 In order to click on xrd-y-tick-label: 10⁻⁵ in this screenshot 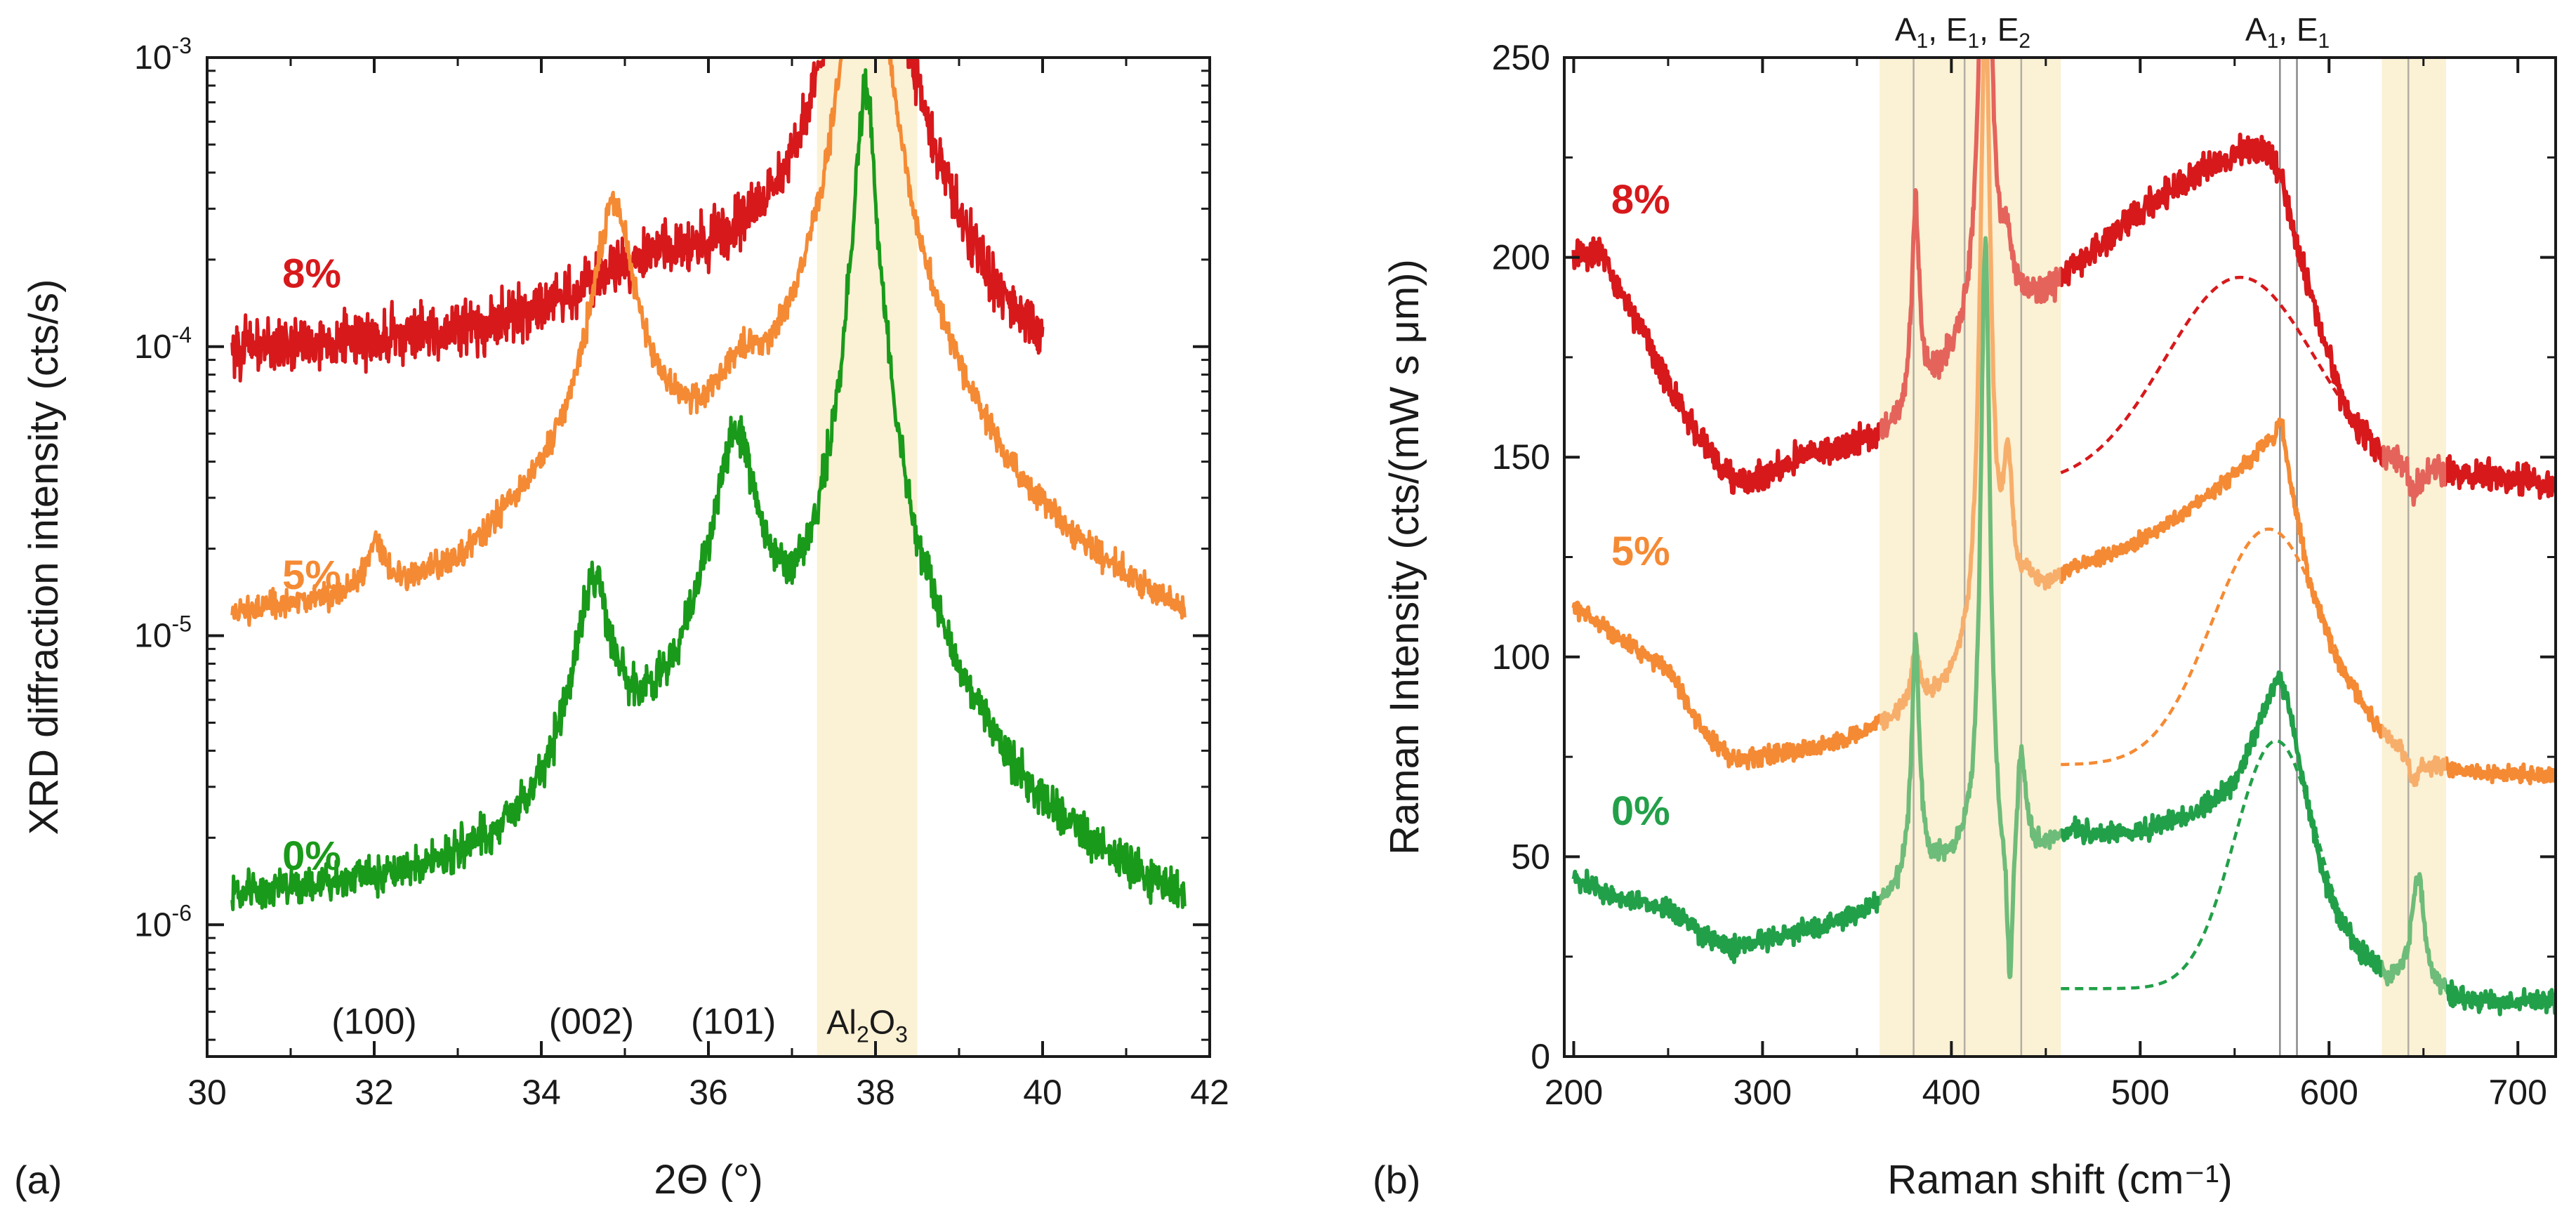, I will do `click(163, 633)`.